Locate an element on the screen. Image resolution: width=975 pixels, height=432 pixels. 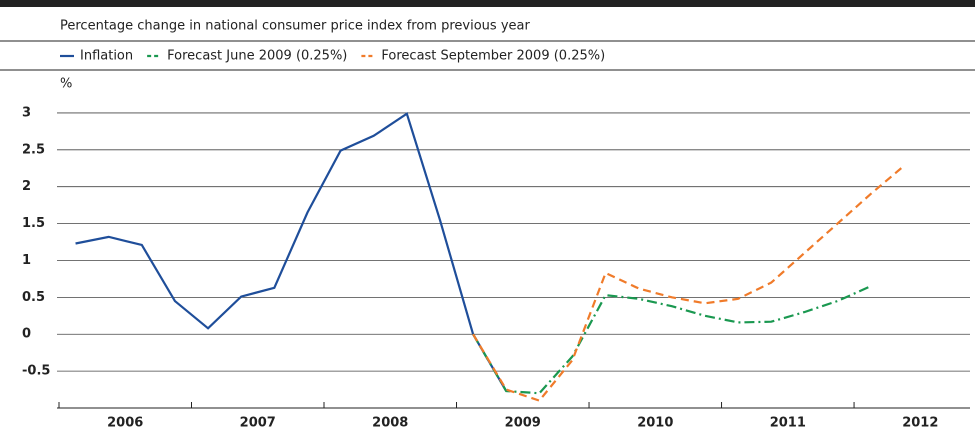
x-tick-label: 2006 is located at coordinates (125, 423).